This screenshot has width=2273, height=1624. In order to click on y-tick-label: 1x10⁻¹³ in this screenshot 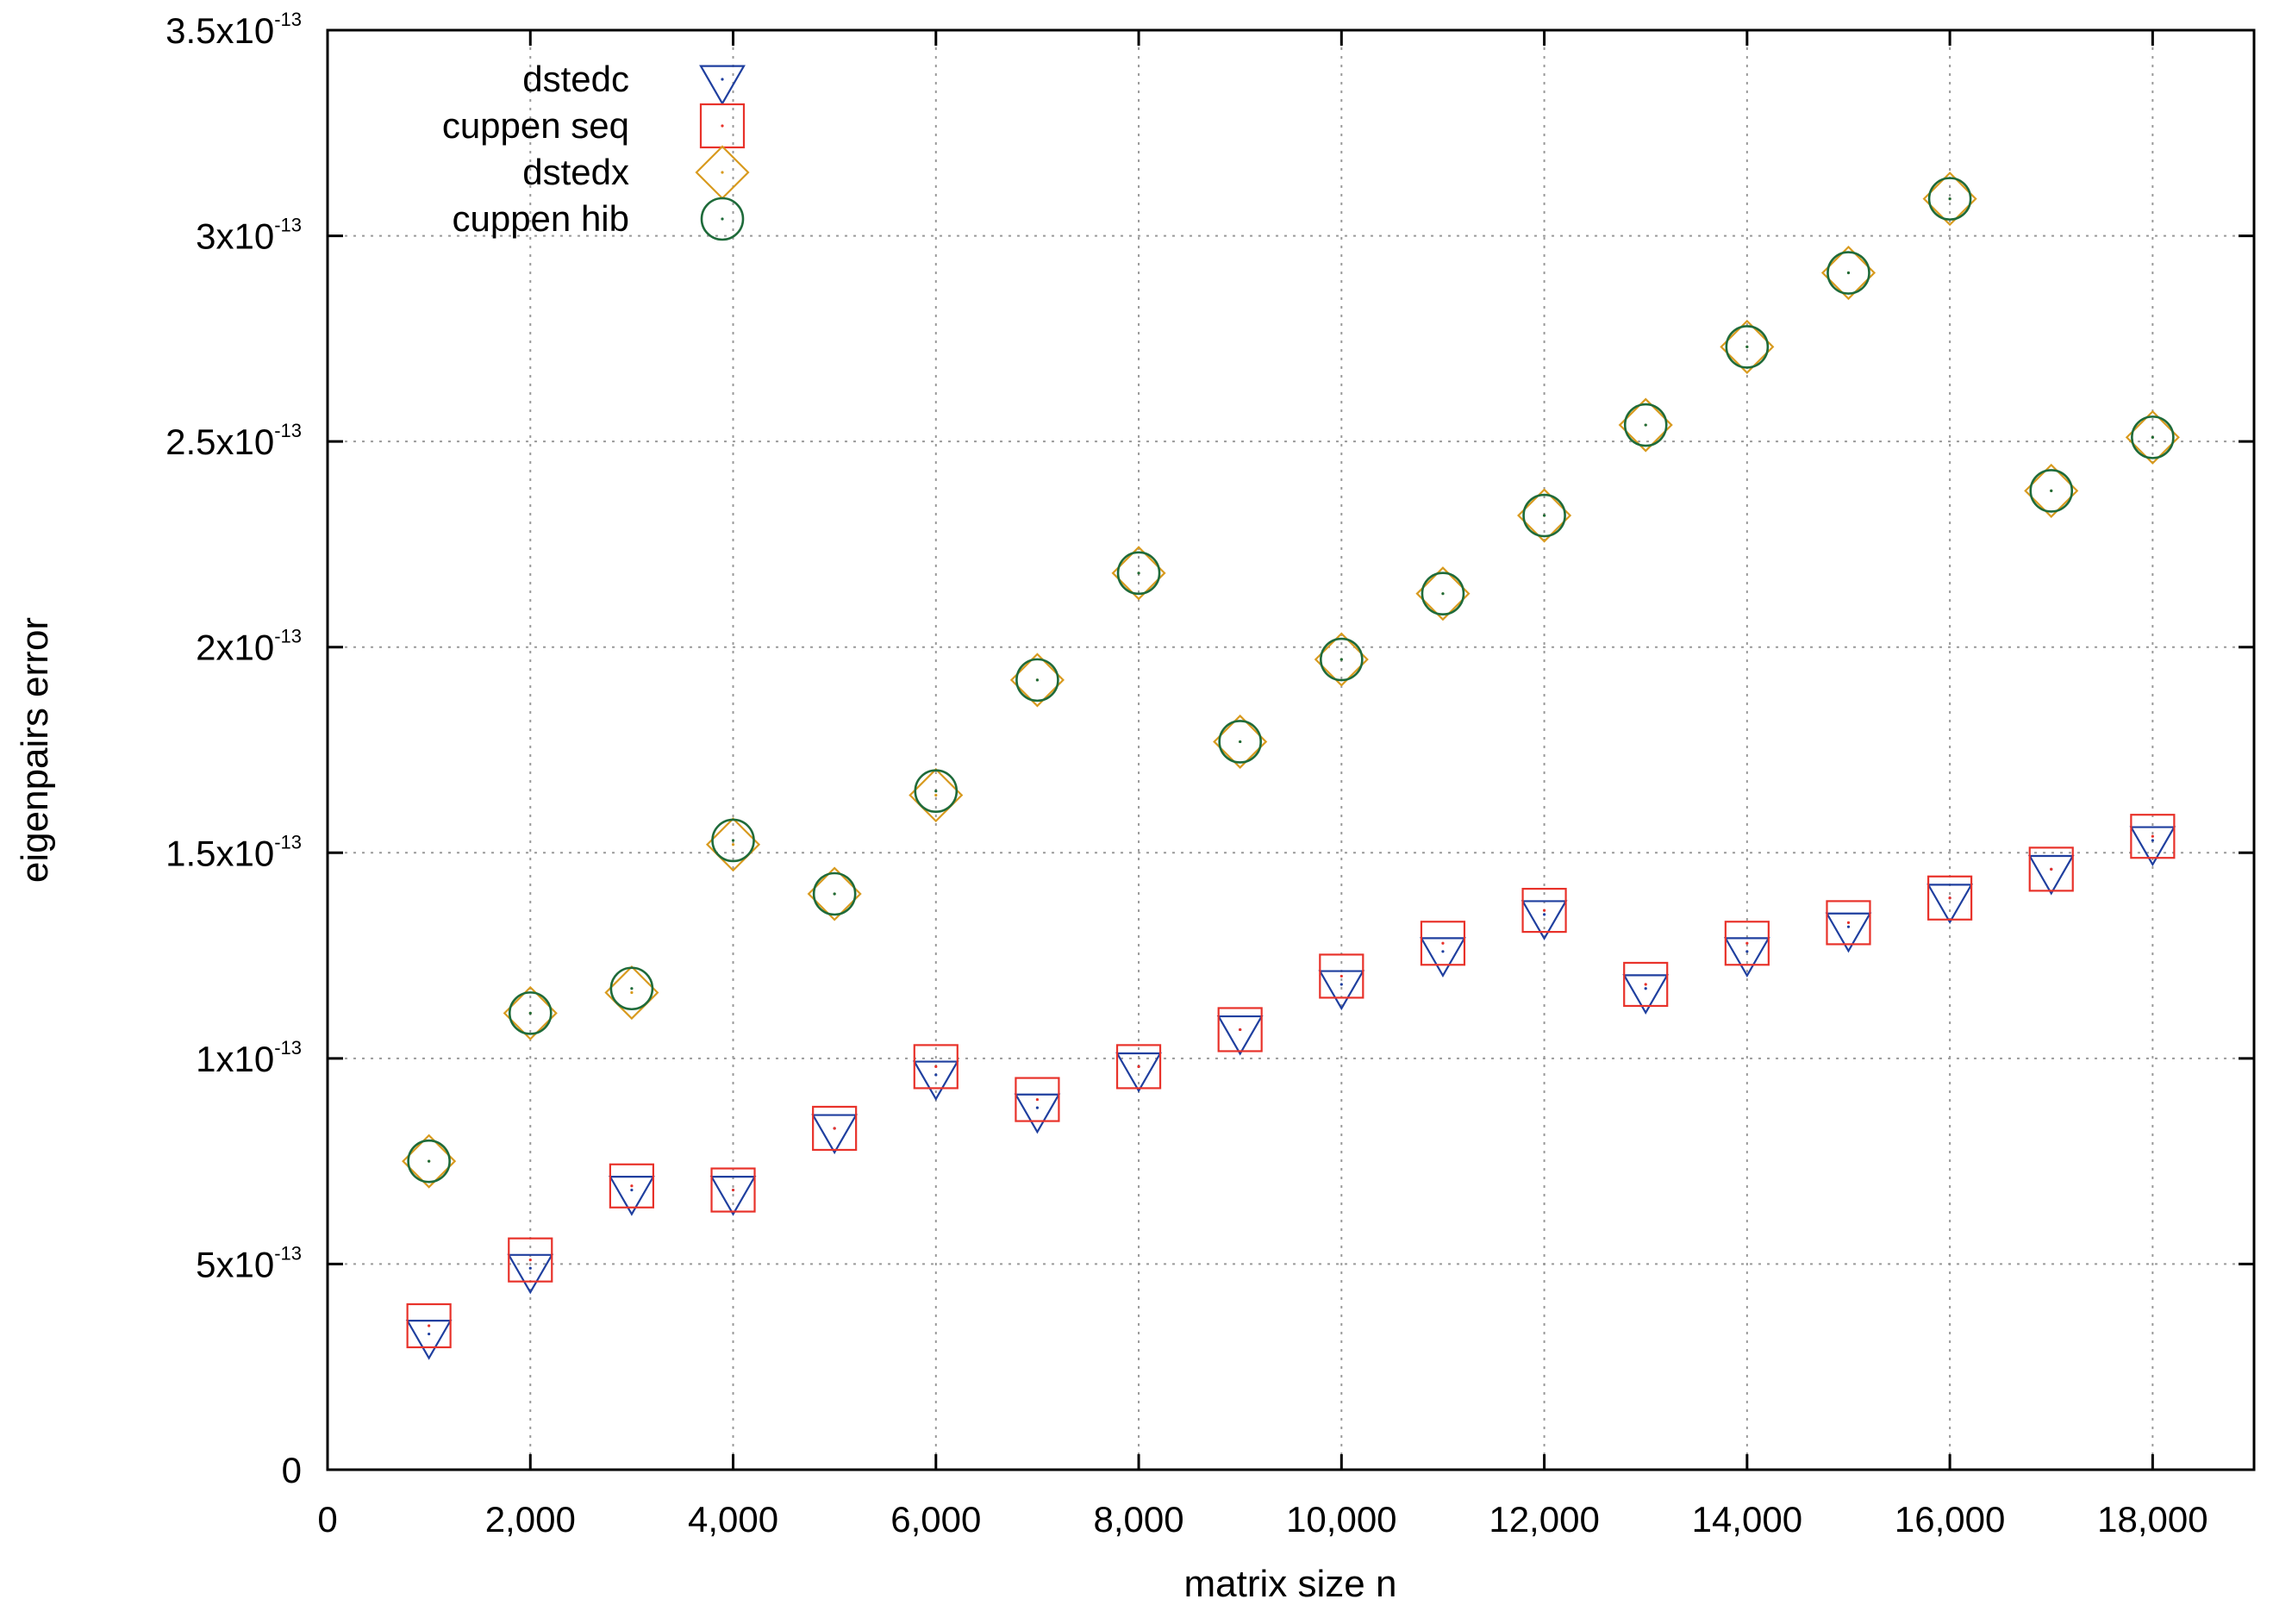, I will do `click(249, 1058)`.